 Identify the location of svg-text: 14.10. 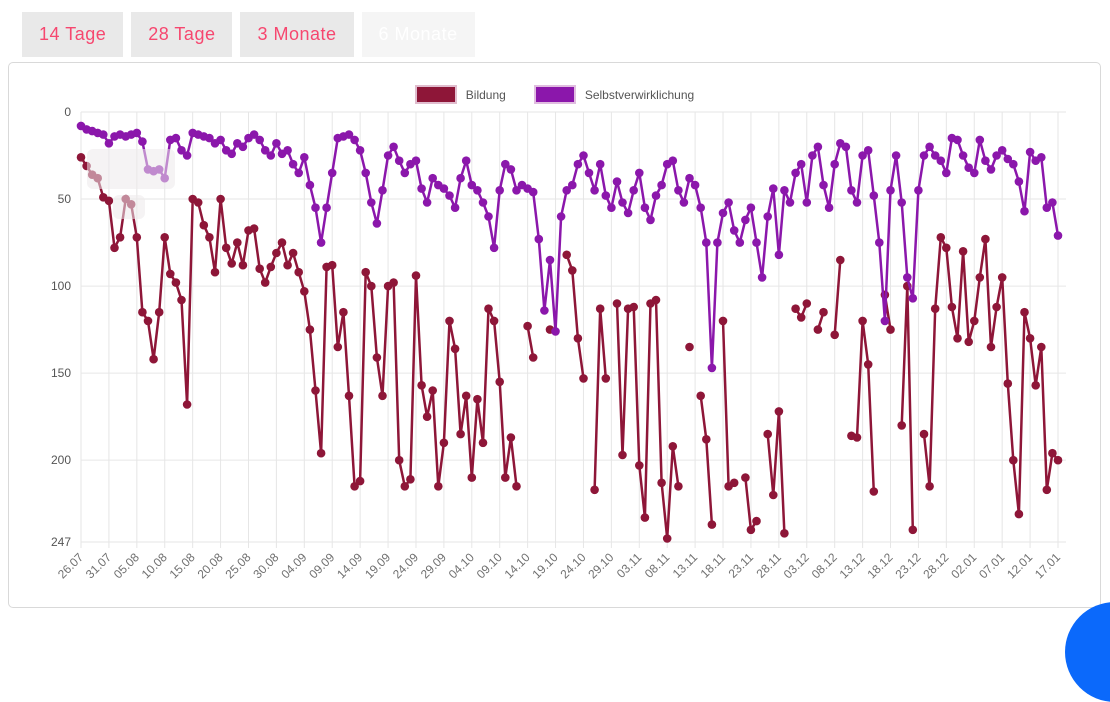
(517, 565).